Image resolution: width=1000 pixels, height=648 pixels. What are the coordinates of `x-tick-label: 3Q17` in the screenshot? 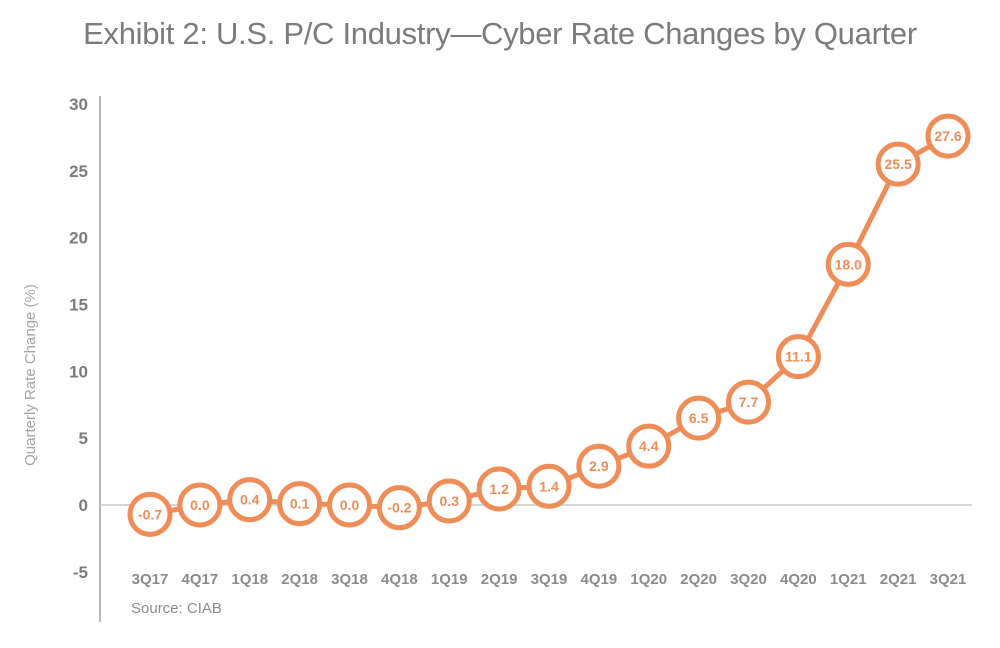 It's located at (150, 579).